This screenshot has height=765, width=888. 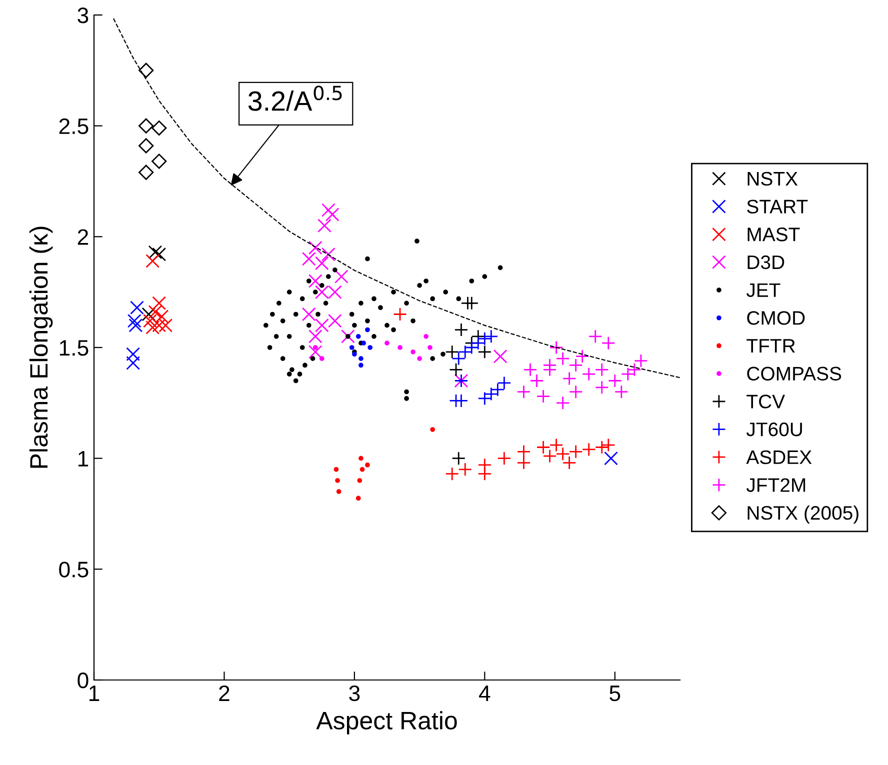 I want to click on x-tick-label: 4, so click(x=484, y=693).